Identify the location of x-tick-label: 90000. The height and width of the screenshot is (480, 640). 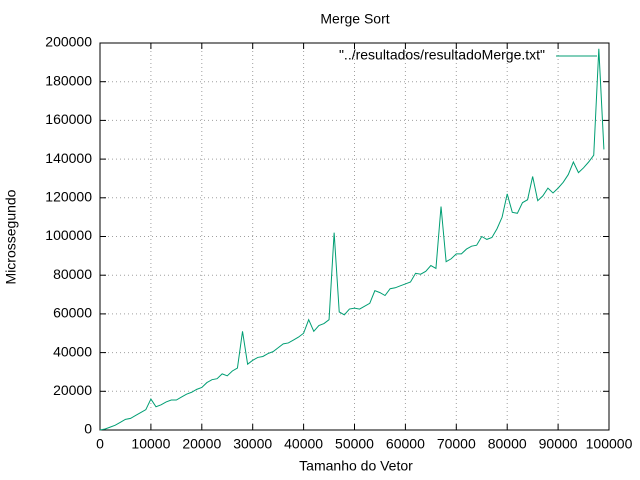
(558, 444).